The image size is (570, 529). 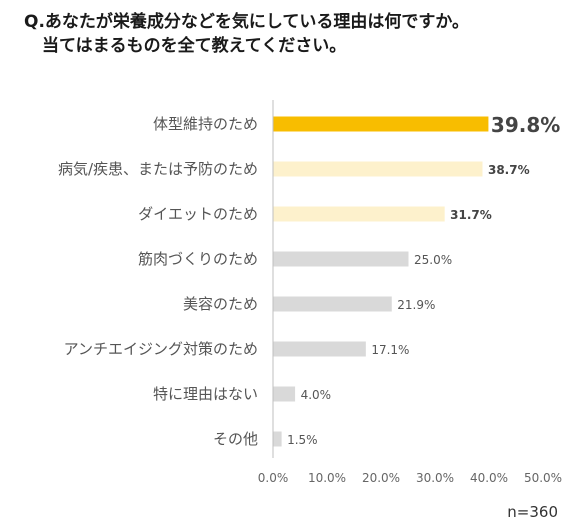 I want to click on sample-size-label: n=360, so click(x=532, y=512).